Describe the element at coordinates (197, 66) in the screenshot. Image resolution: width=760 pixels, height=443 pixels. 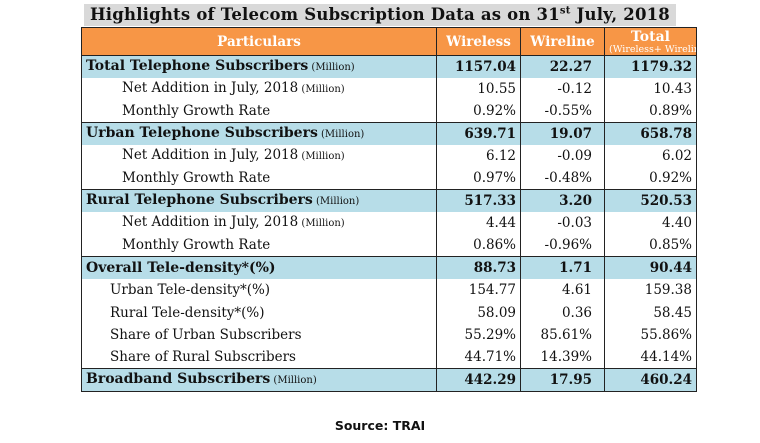
I see `row-label-text: Total Telephone Subscribers` at that location.